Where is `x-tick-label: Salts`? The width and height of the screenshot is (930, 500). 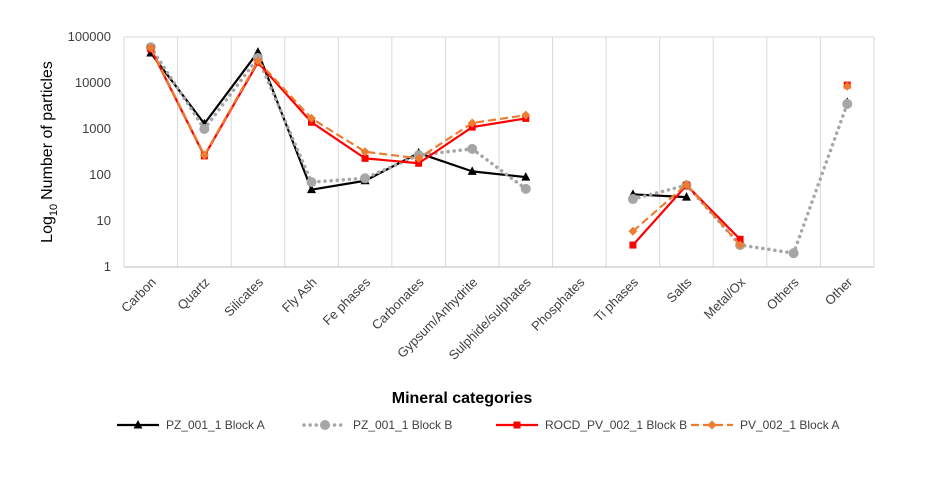 x-tick-label: Salts is located at coordinates (679, 289).